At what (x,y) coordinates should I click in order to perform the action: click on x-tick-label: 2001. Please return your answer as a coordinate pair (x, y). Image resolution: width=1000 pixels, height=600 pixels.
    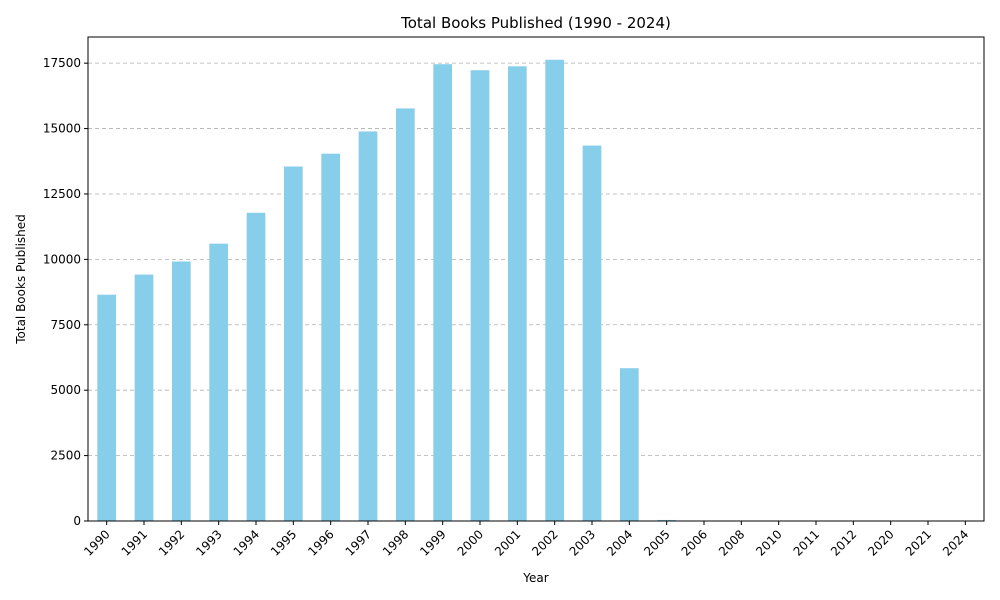
    Looking at the image, I should click on (507, 542).